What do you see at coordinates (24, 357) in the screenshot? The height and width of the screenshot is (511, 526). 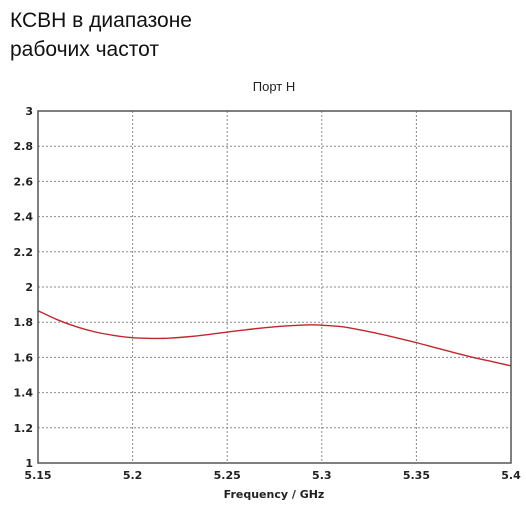 I see `y-tick-label: 1.6` at bounding box center [24, 357].